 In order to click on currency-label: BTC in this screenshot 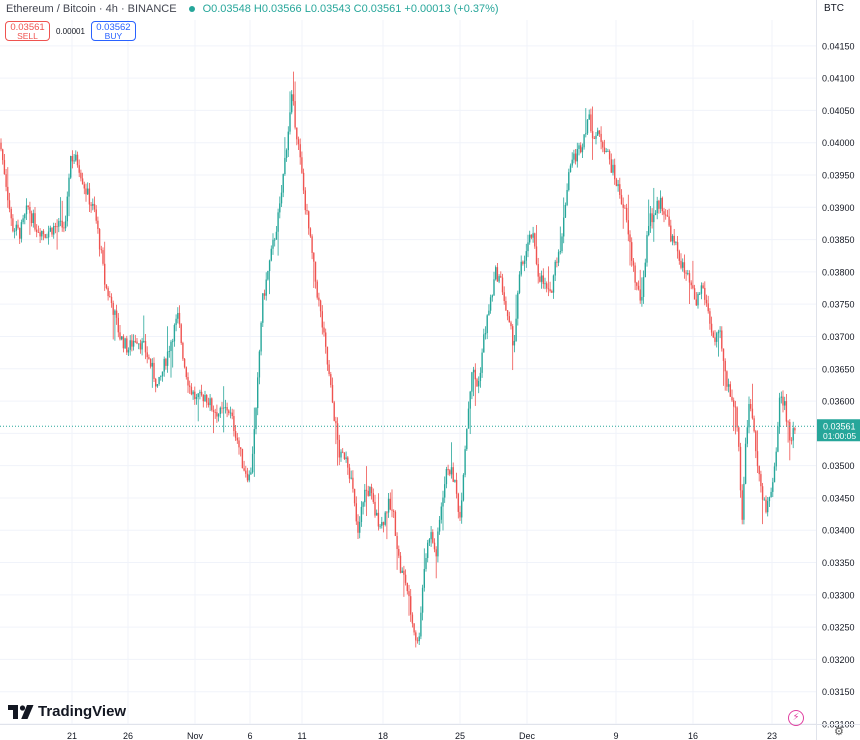, I will do `click(834, 8)`.